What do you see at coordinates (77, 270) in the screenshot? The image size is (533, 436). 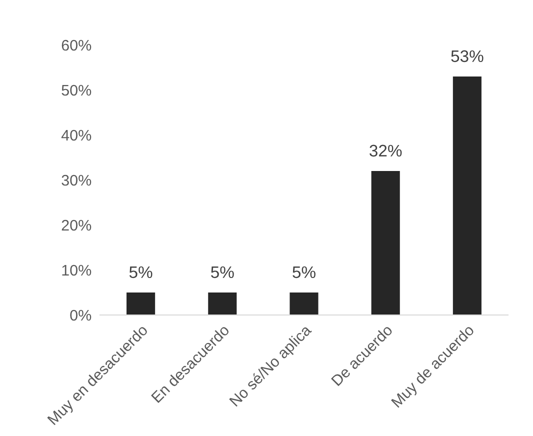 I see `y-tick-label: 10%` at bounding box center [77, 270].